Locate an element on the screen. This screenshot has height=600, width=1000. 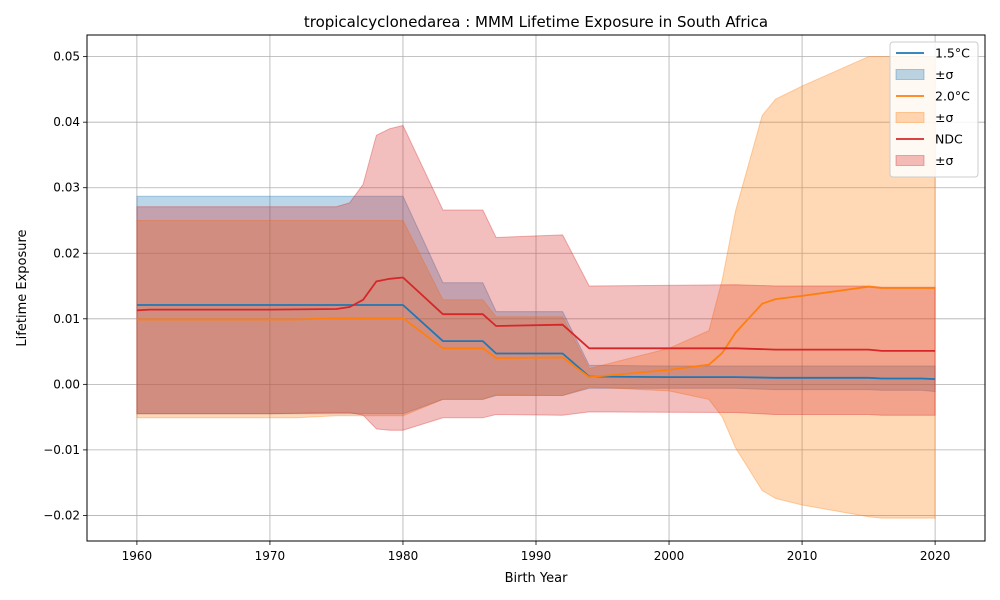
legend-label: 2.0°C is located at coordinates (952, 96).